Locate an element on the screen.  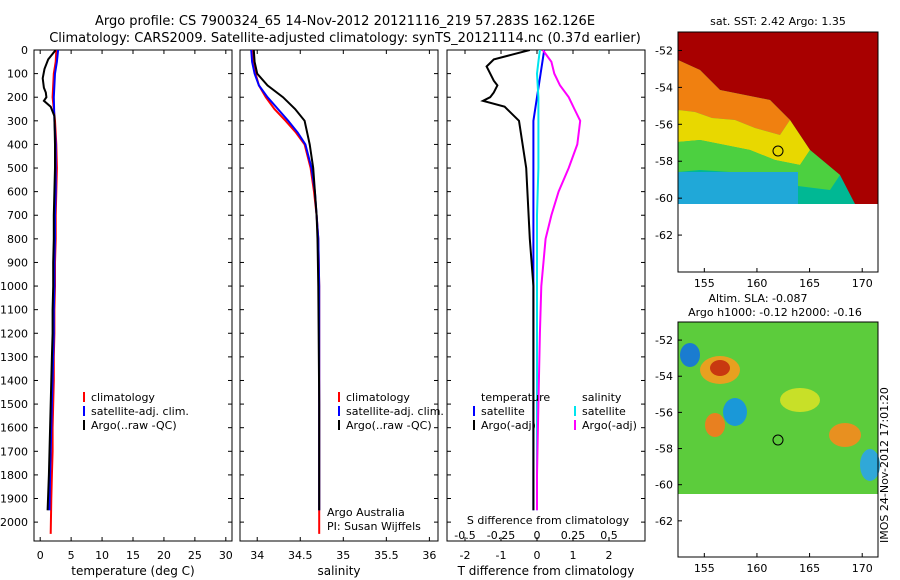
depth-tick-label: 600 is located at coordinates (17, 192).